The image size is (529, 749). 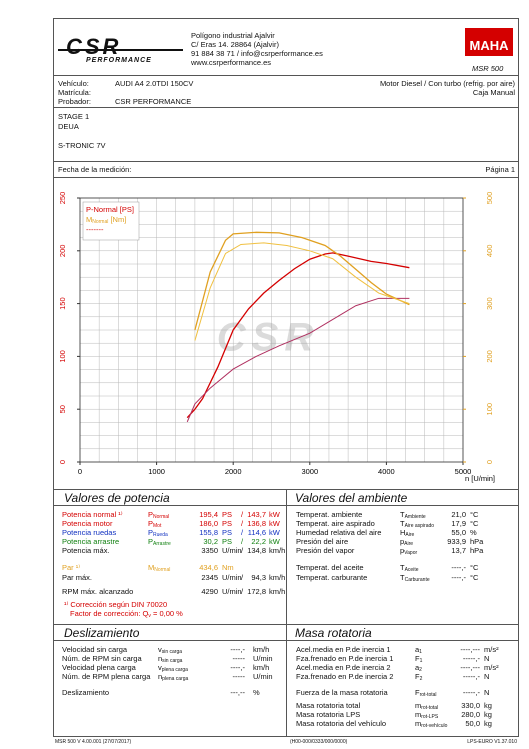 What do you see at coordinates (345, 676) in the screenshot?
I see `row-label: Fza.frenado en P.de inercia 2` at bounding box center [345, 676].